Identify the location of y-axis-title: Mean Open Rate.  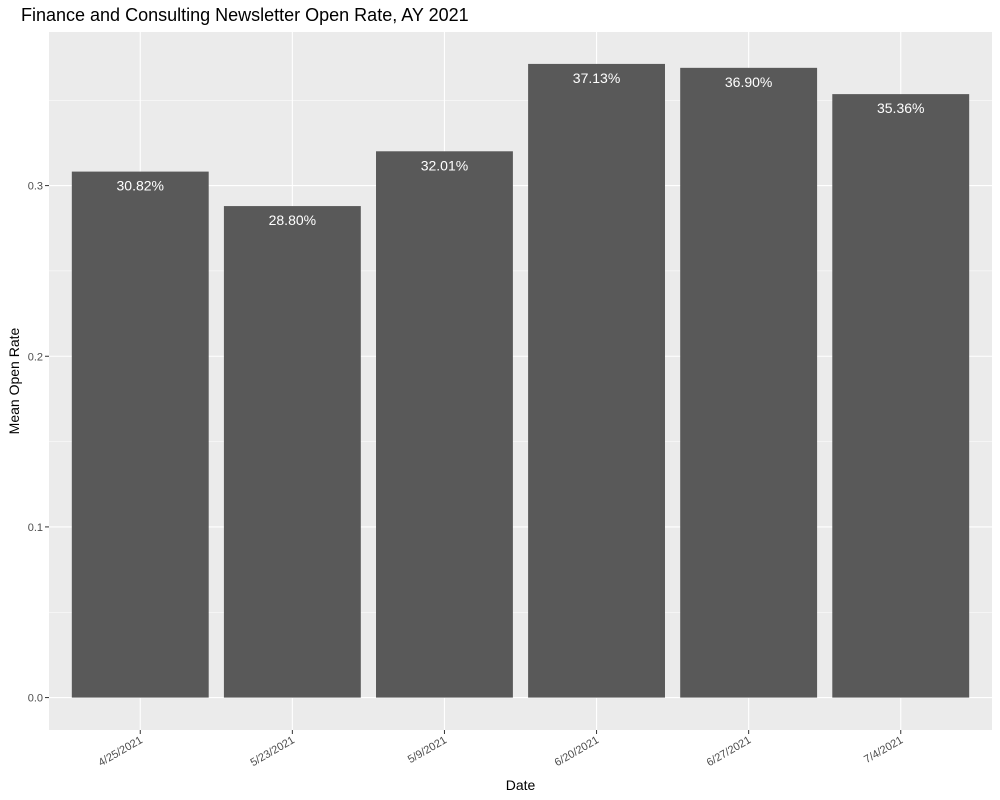
(14, 380).